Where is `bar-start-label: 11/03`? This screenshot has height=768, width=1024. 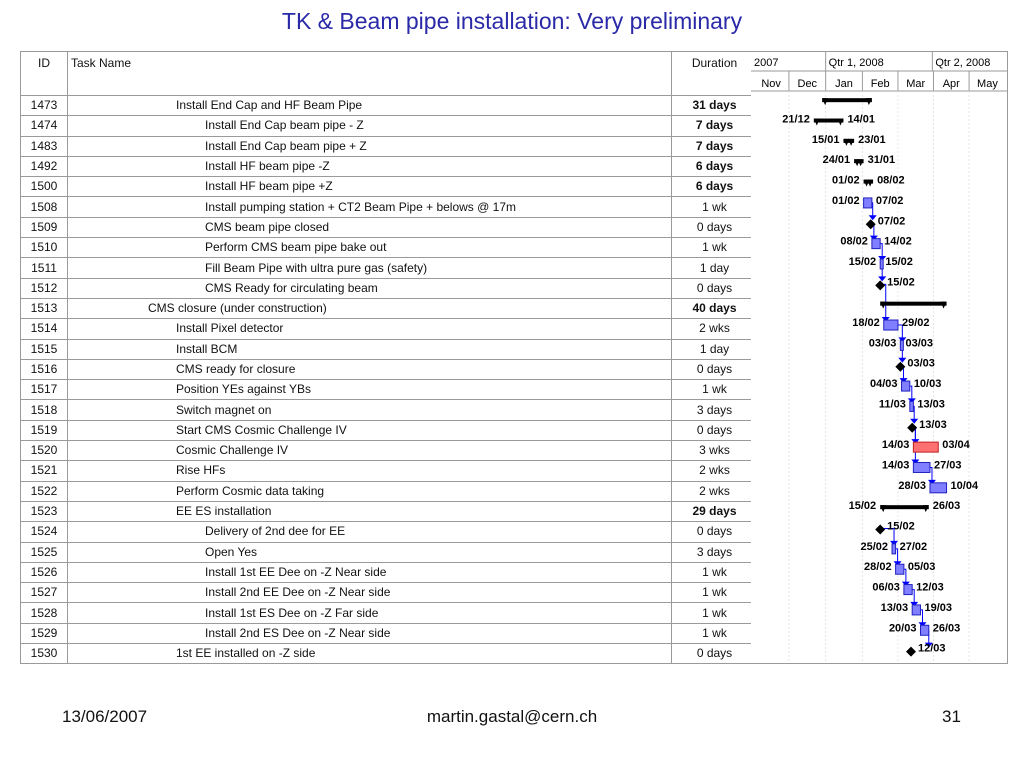
bar-start-label: 11/03 is located at coordinates (892, 404).